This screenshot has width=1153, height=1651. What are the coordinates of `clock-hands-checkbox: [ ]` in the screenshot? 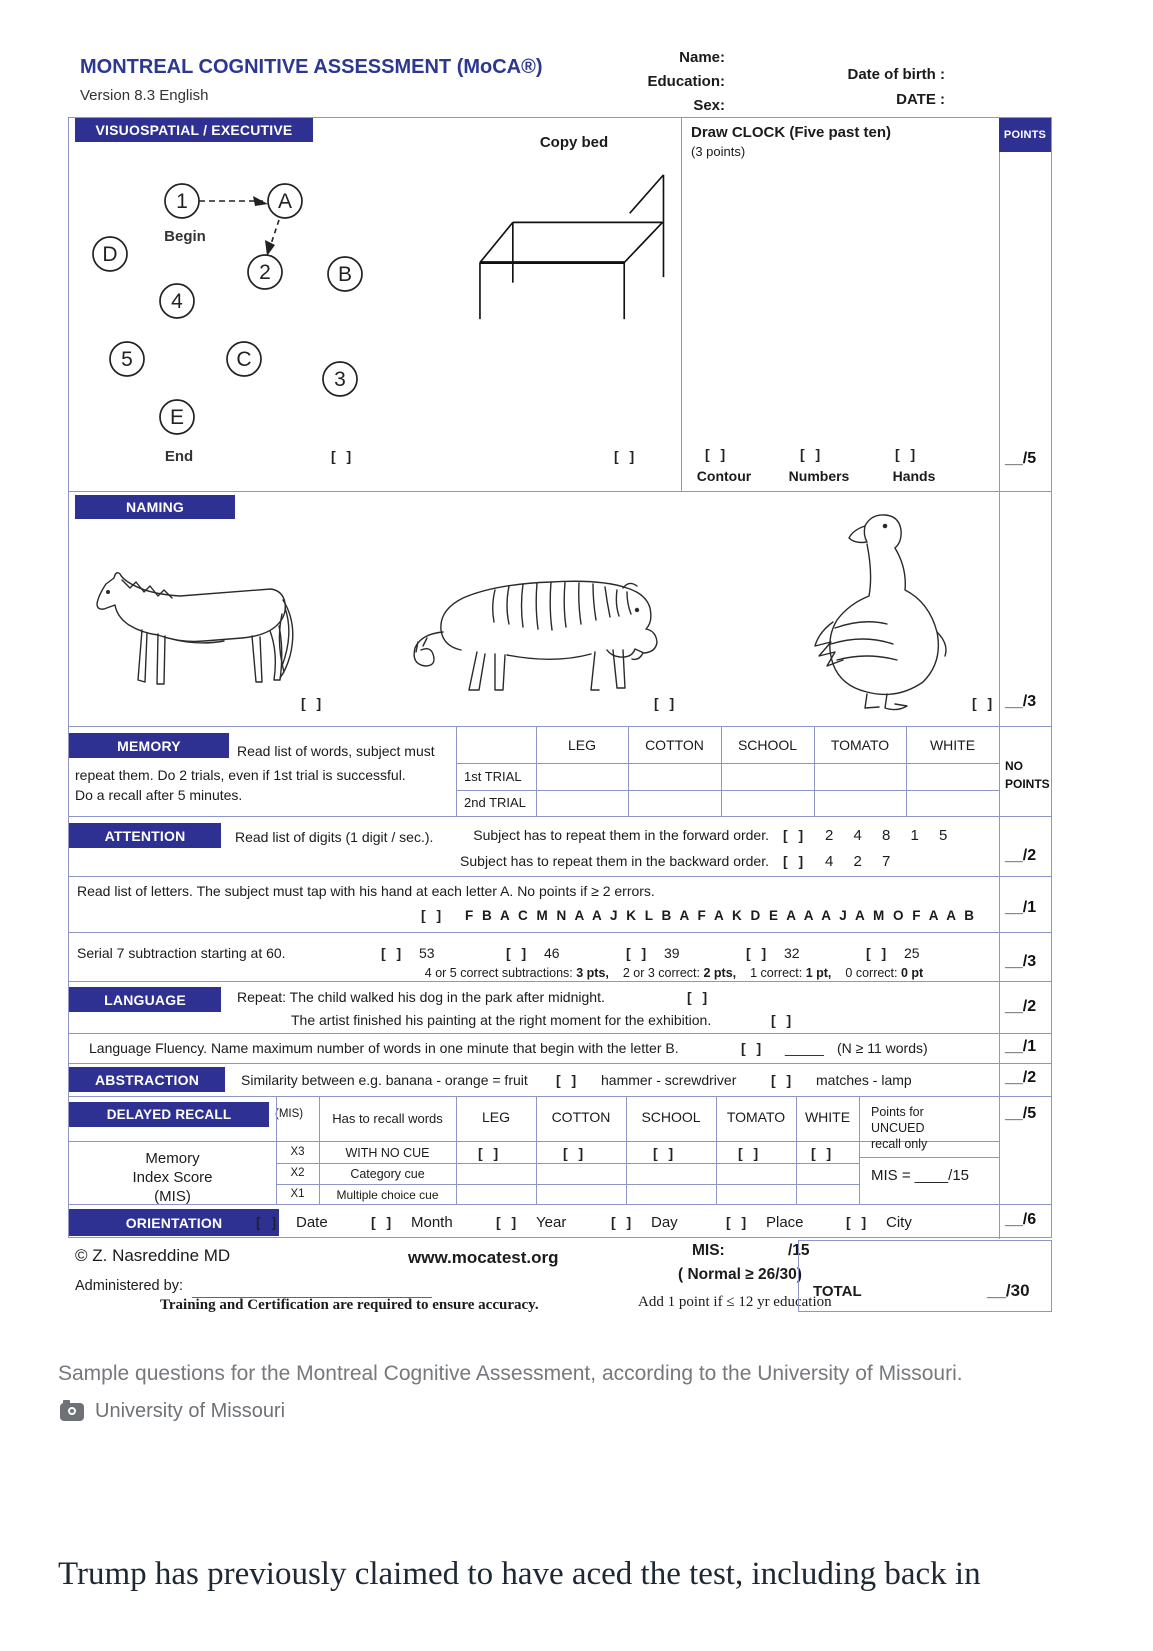 It's located at (906, 454).